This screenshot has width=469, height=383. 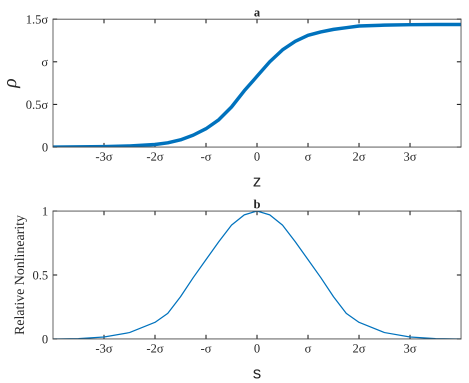 What do you see at coordinates (257, 182) in the screenshot?
I see `x-axis-title: z` at bounding box center [257, 182].